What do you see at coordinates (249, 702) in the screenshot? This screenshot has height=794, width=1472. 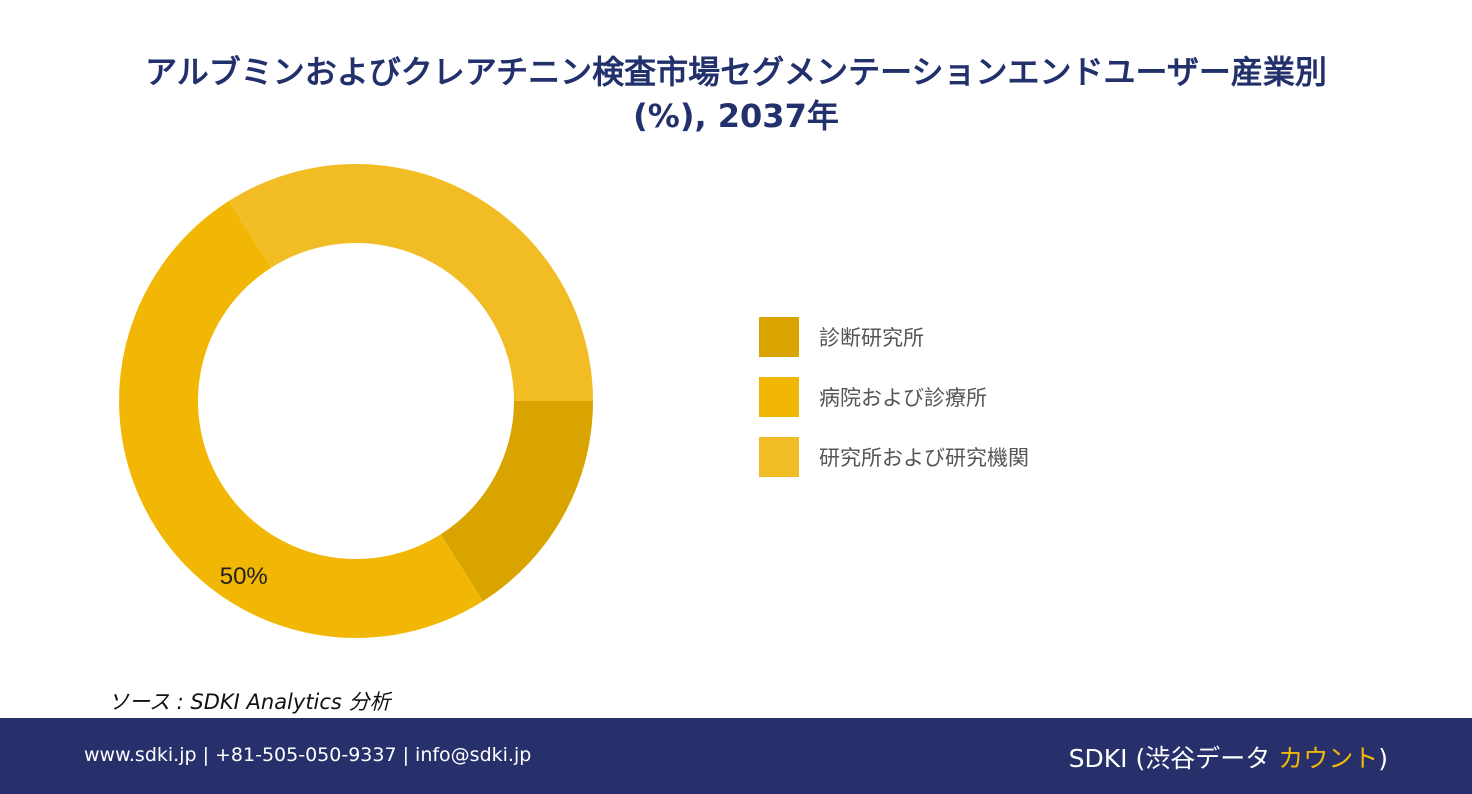 I see `source-note: ソース : SDKI Analytics 分析` at bounding box center [249, 702].